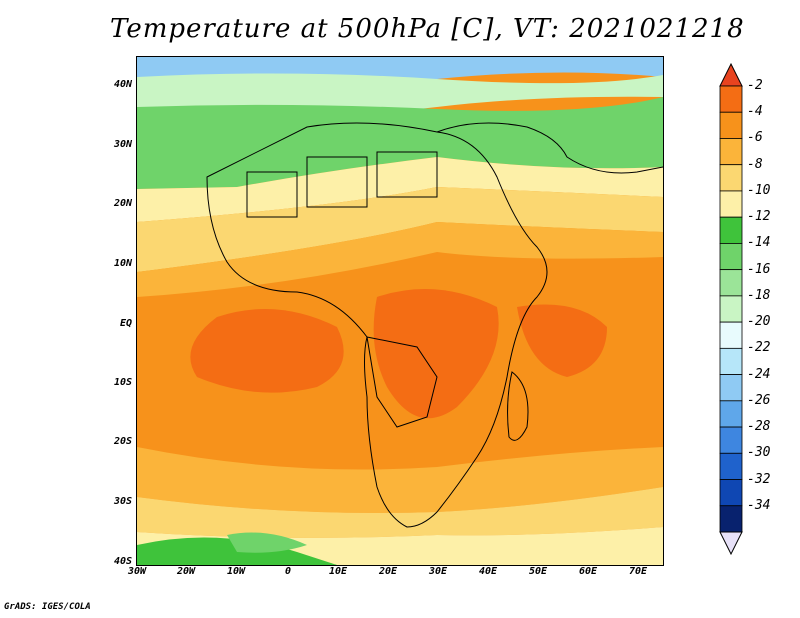 This screenshot has width=800, height=618. I want to click on colorbar-label: -22, so click(759, 348).